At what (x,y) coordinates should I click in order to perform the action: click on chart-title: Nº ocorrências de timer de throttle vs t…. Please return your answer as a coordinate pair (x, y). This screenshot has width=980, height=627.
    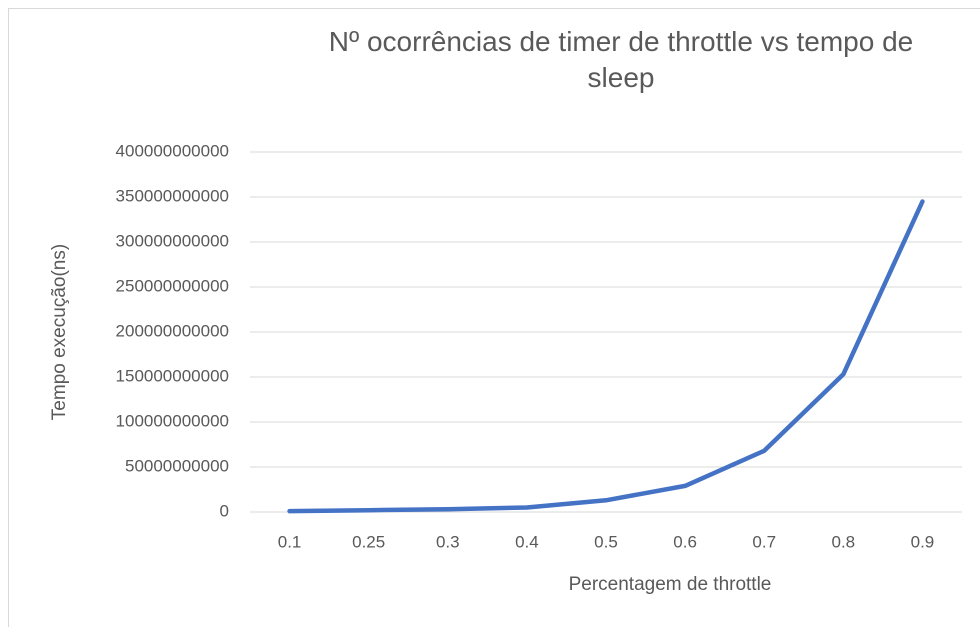
    Looking at the image, I should click on (621, 59).